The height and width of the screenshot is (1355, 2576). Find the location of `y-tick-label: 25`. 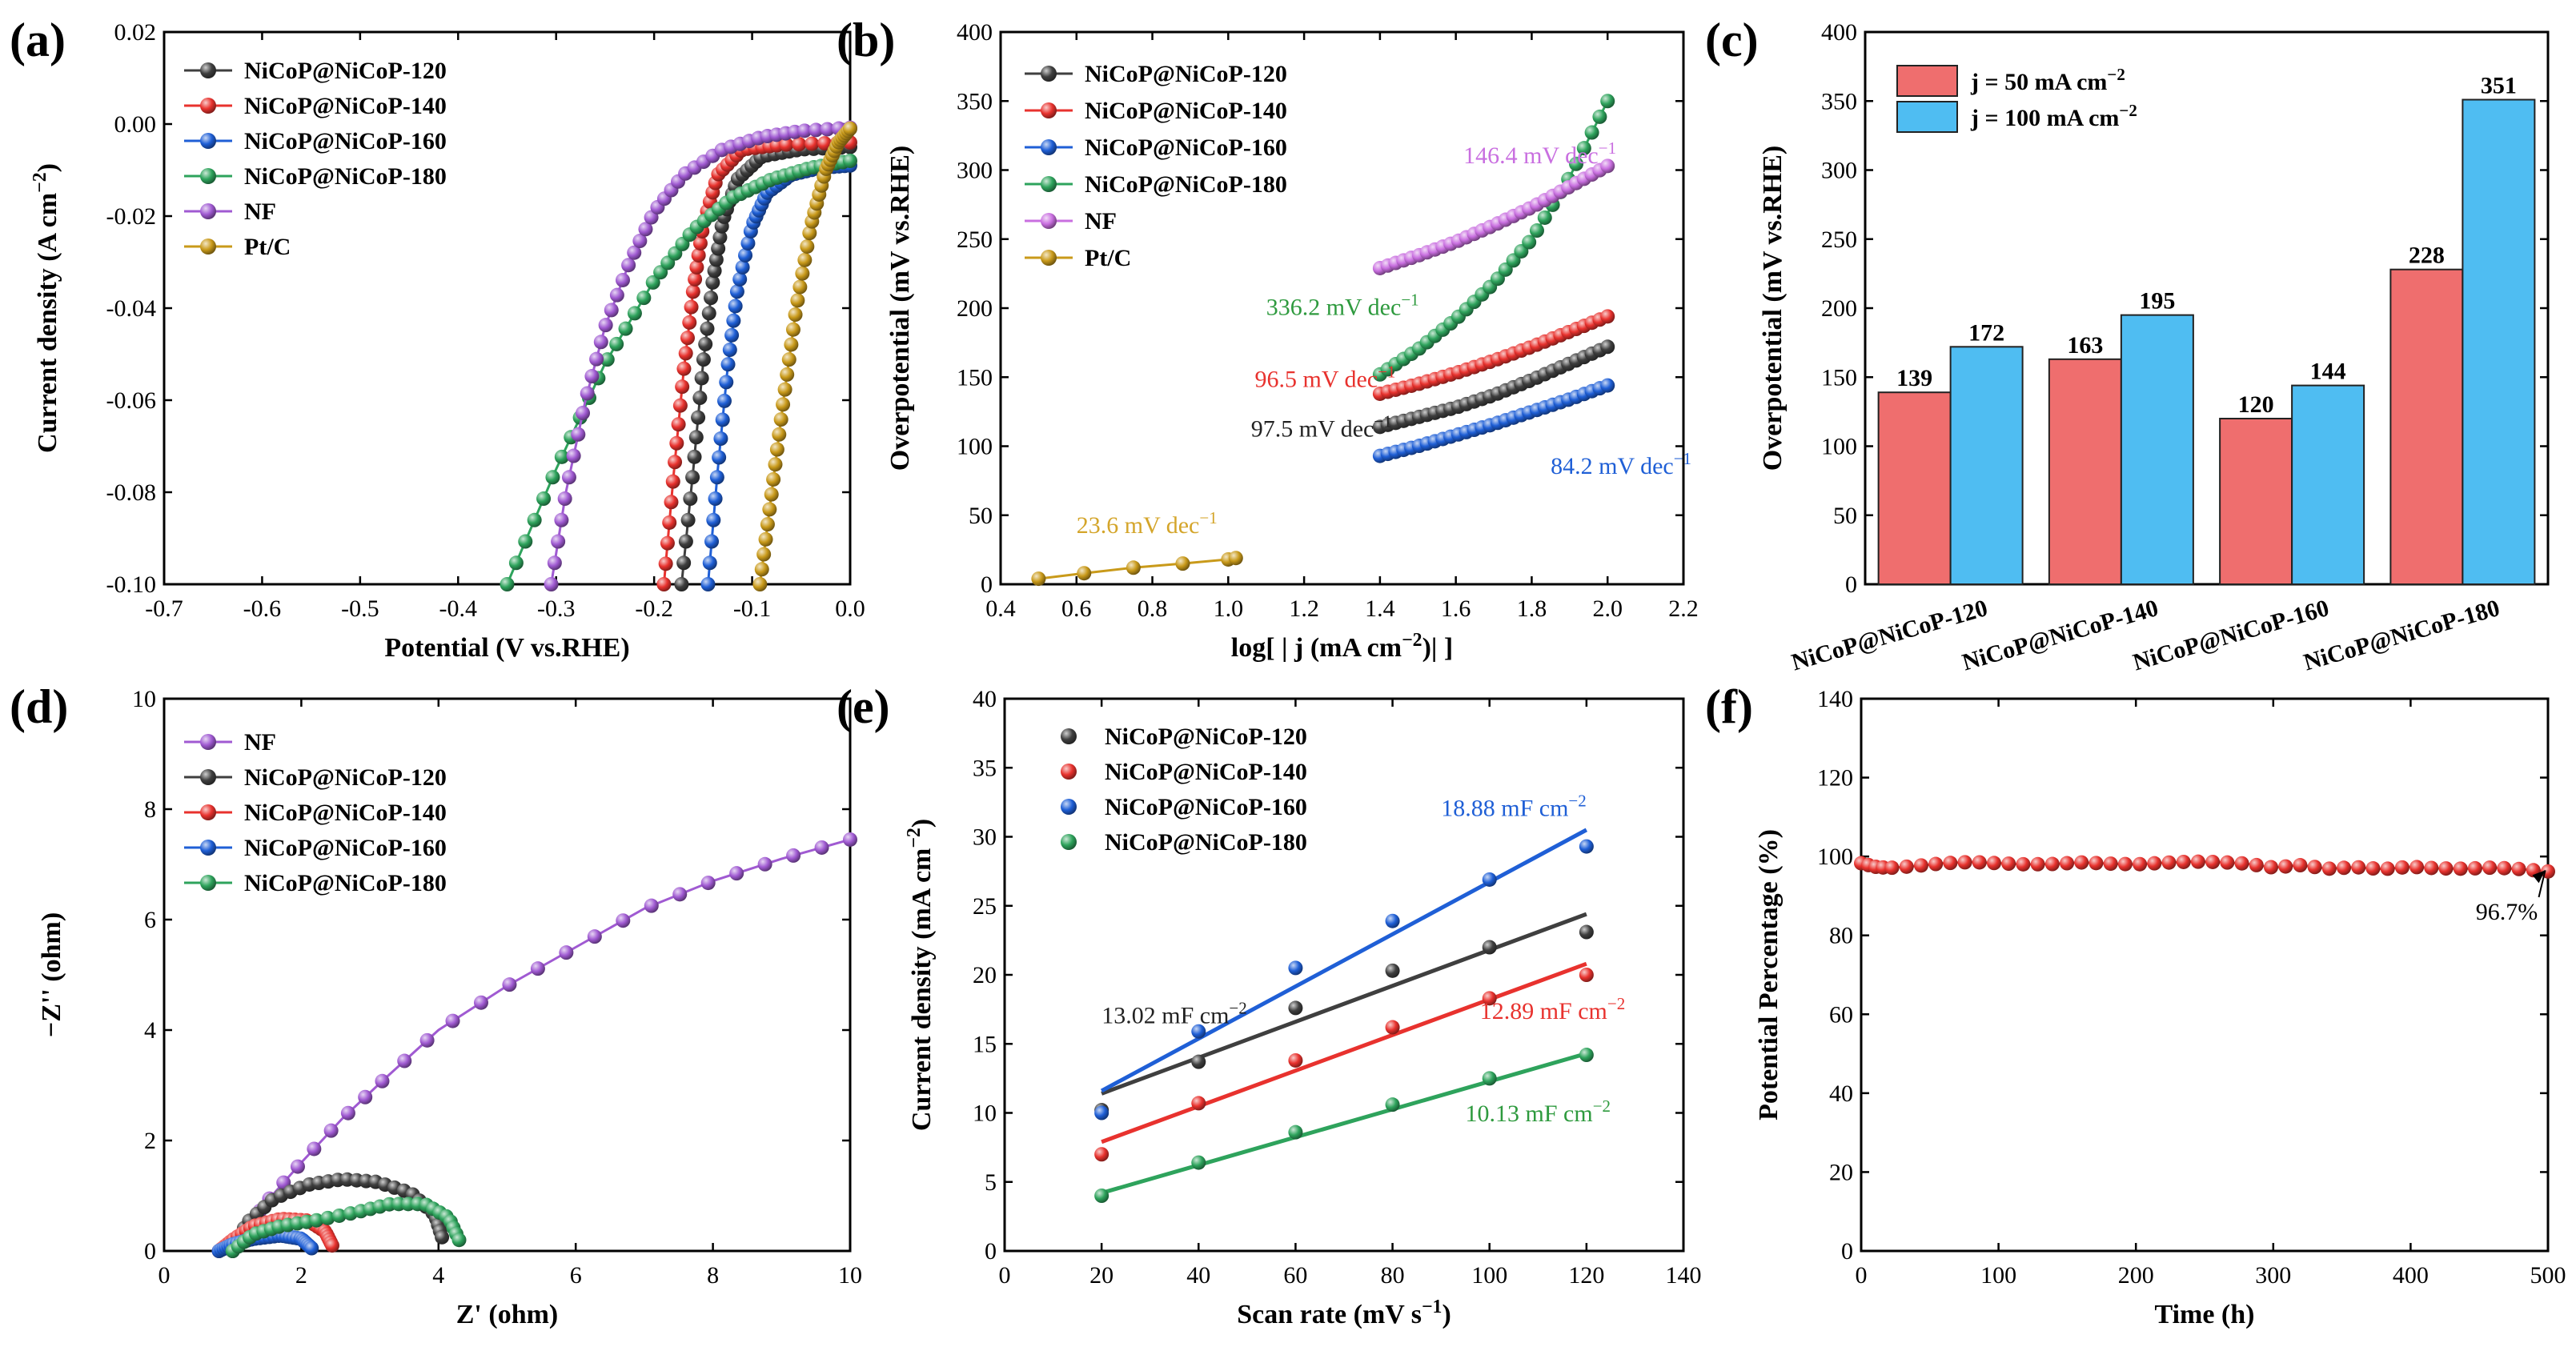

y-tick-label: 25 is located at coordinates (985, 906).